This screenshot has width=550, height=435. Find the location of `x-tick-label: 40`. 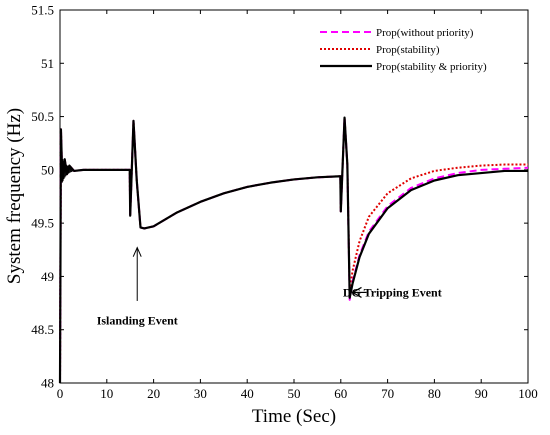

x-tick-label: 40 is located at coordinates (247, 393).